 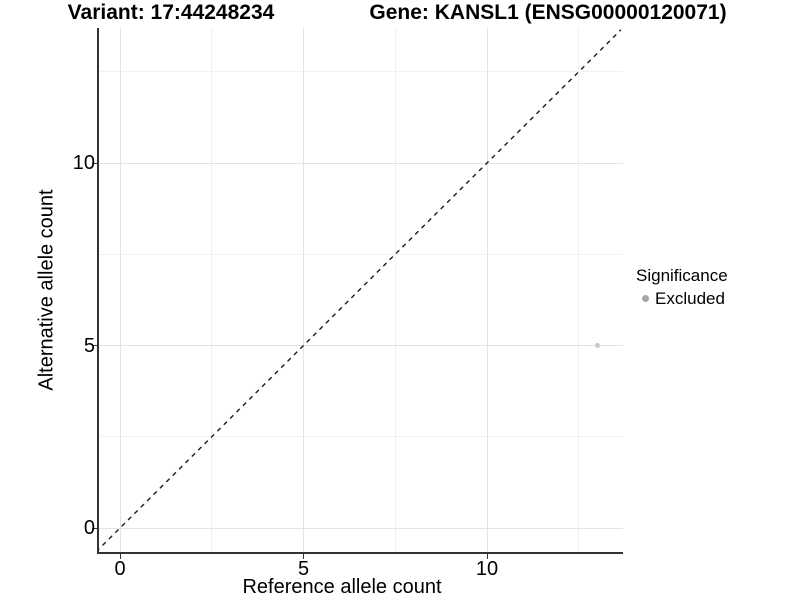 What do you see at coordinates (682, 275) in the screenshot?
I see `legend-title: Significance` at bounding box center [682, 275].